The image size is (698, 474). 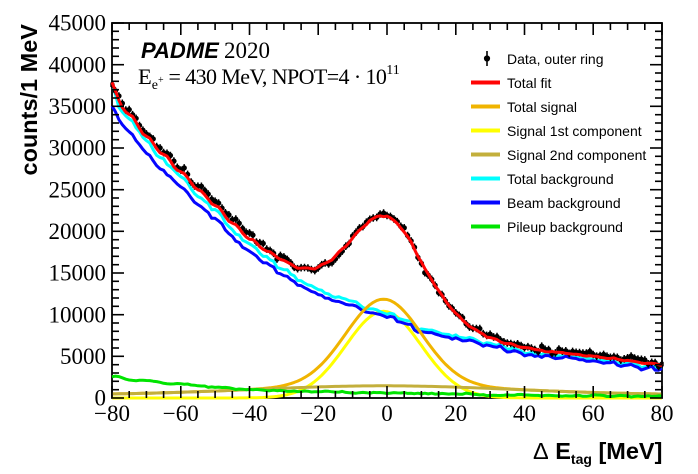 What do you see at coordinates (529, 83) in the screenshot?
I see `svg-text: Total fit` at bounding box center [529, 83].